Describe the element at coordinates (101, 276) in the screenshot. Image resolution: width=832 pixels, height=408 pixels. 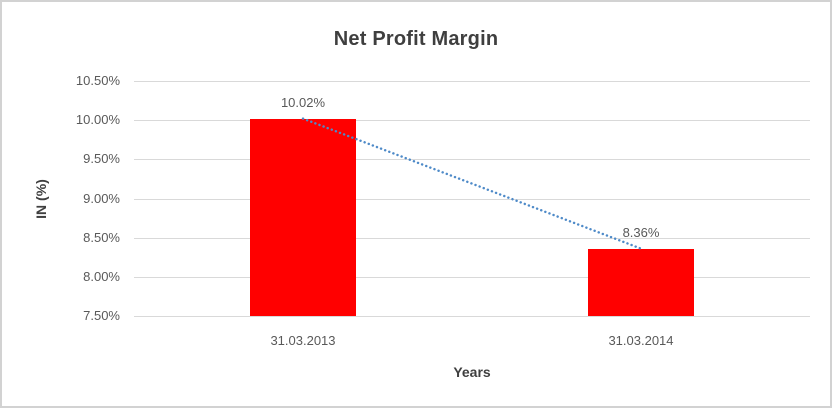
I see `y-tick-label: 8.00%` at that location.